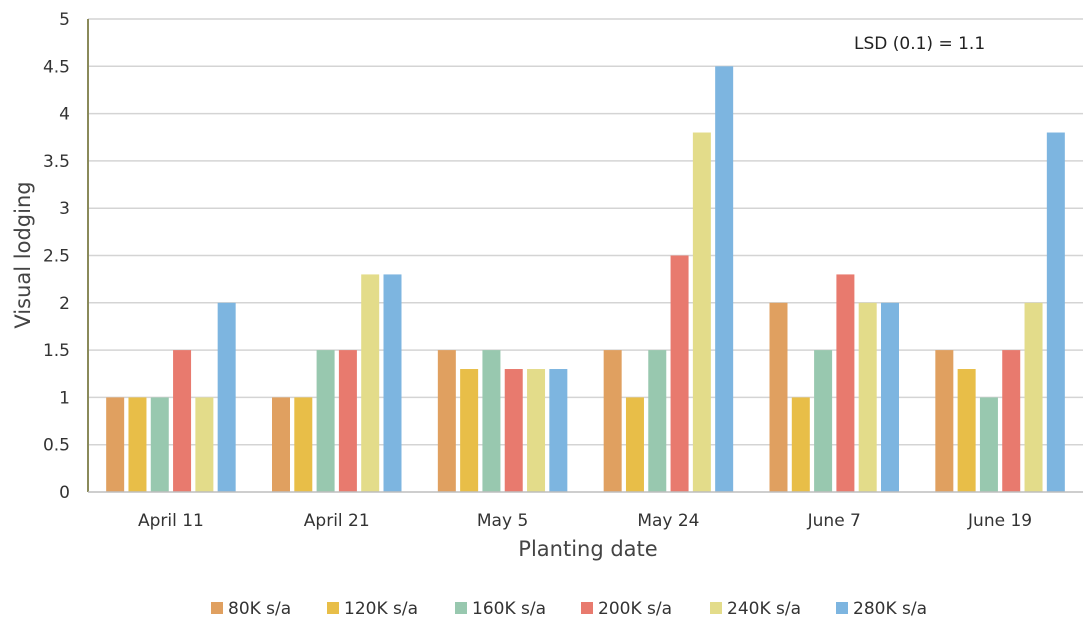 Image resolution: width=1083 pixels, height=626 pixels. What do you see at coordinates (890, 609) in the screenshot?
I see `legend-label: 280K s/a` at bounding box center [890, 609].